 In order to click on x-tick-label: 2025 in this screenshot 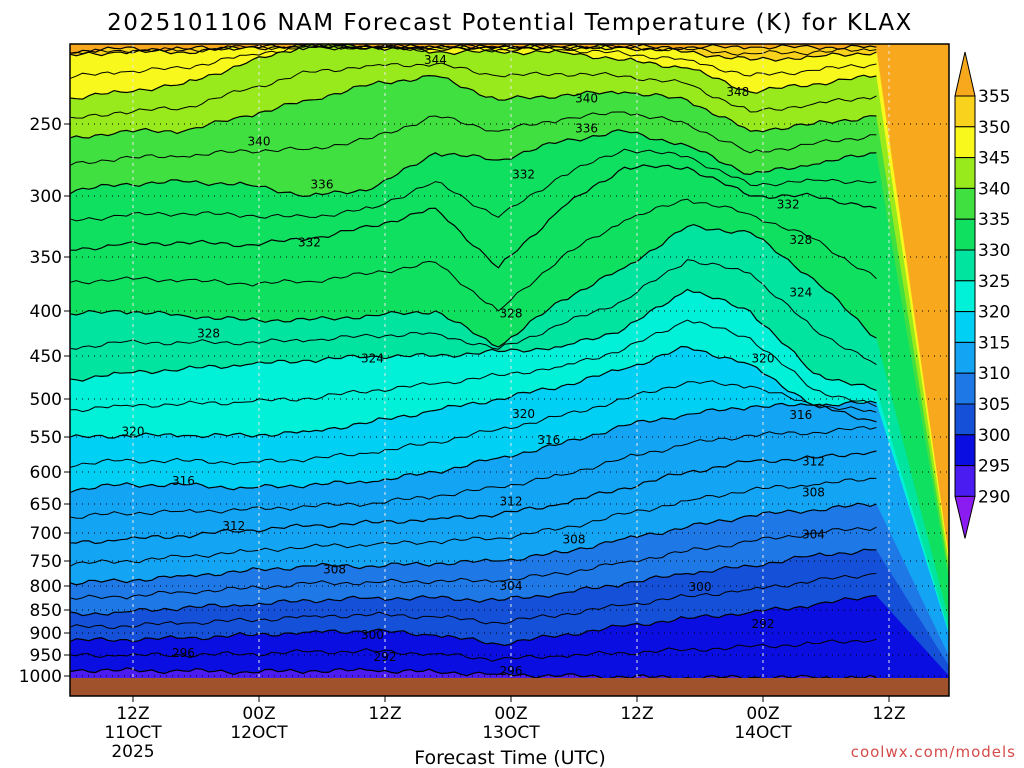, I will do `click(132, 752)`.